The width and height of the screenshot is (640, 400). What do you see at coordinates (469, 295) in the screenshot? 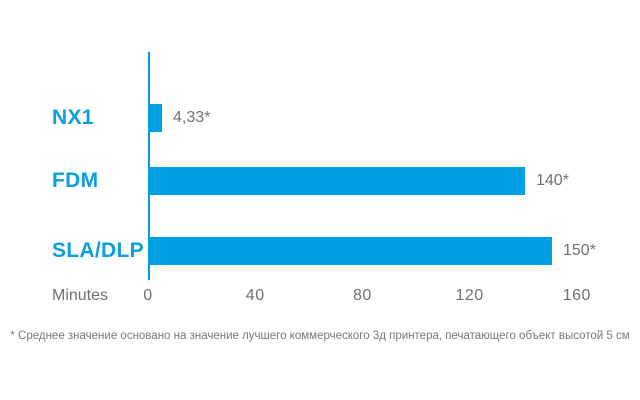
I see `x-tick-120: 120` at bounding box center [469, 295].